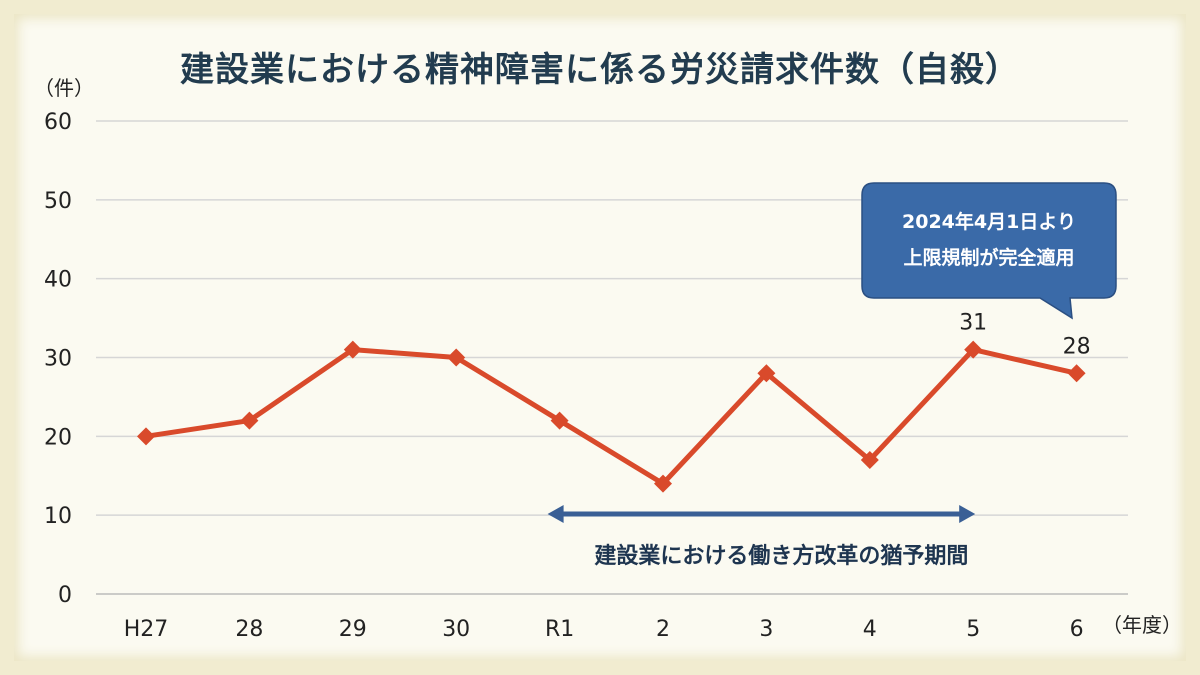 The width and height of the screenshot is (1200, 675). What do you see at coordinates (766, 629) in the screenshot?
I see `x-tick-label: 3` at bounding box center [766, 629].